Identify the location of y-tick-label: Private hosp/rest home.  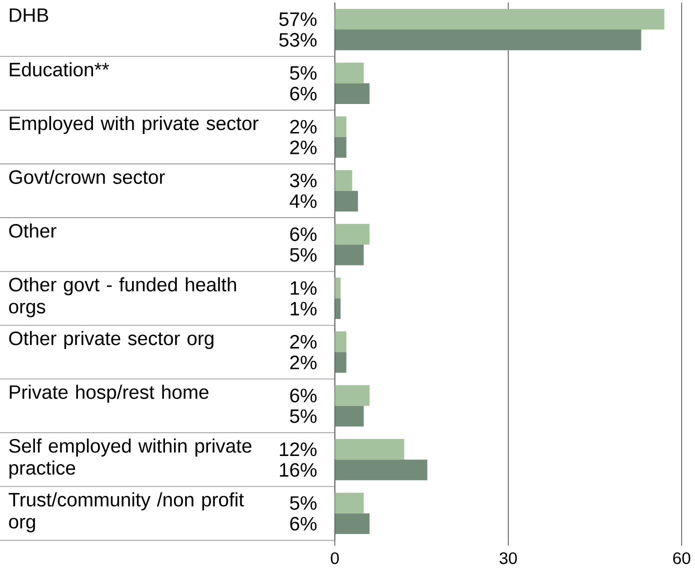
(109, 394).